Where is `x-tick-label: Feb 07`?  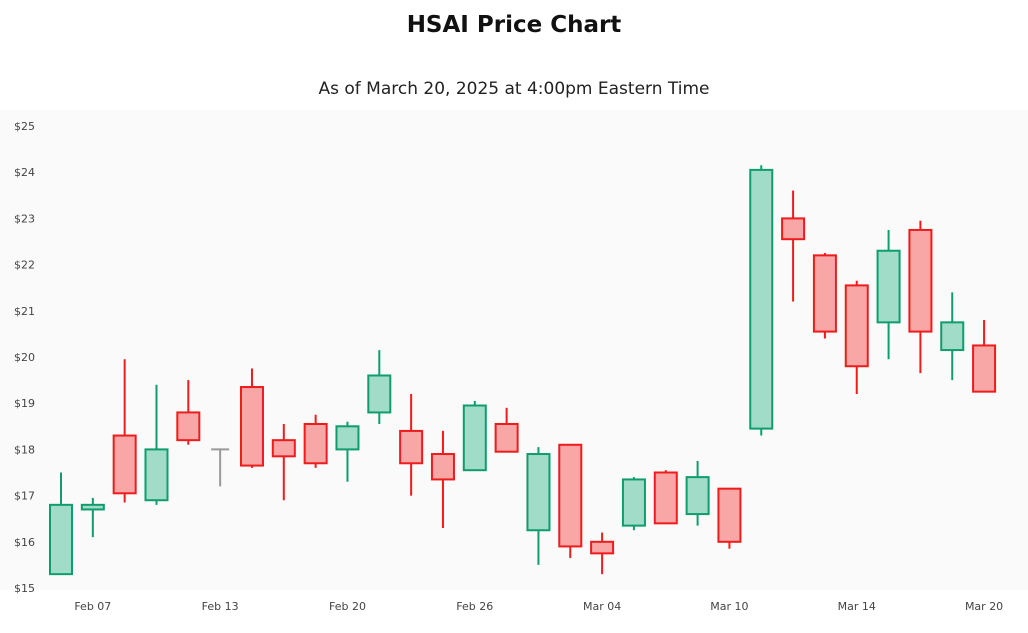 x-tick-label: Feb 07 is located at coordinates (92, 606).